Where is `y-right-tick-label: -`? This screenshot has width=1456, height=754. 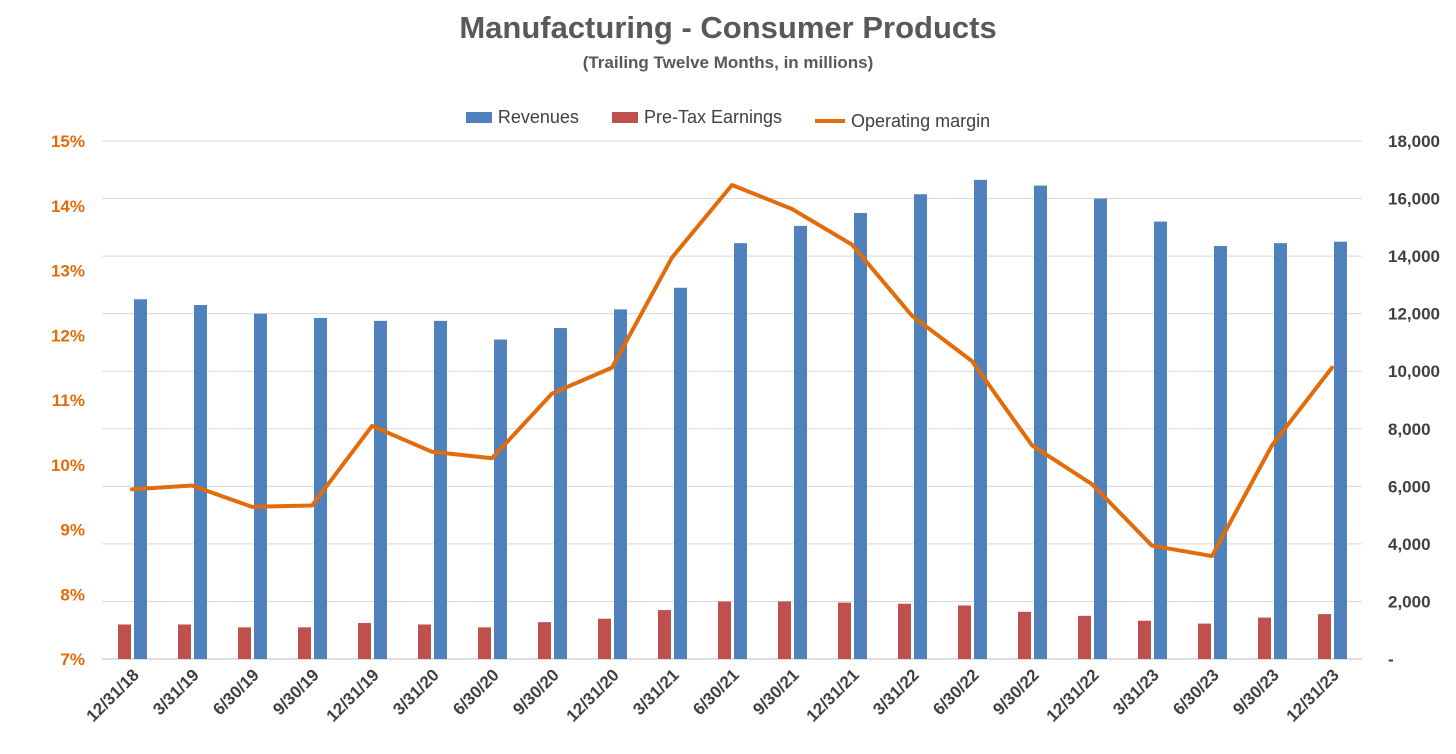
y-right-tick-label: - is located at coordinates (1391, 659).